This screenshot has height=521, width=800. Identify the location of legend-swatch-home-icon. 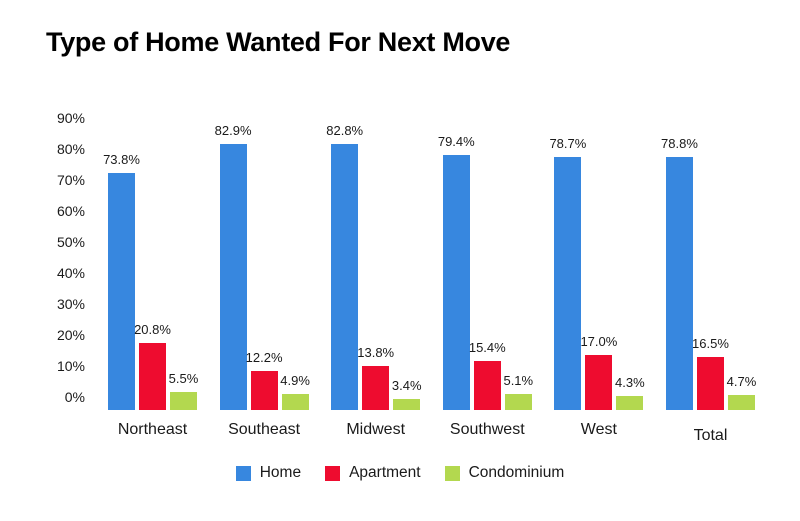
(243, 473).